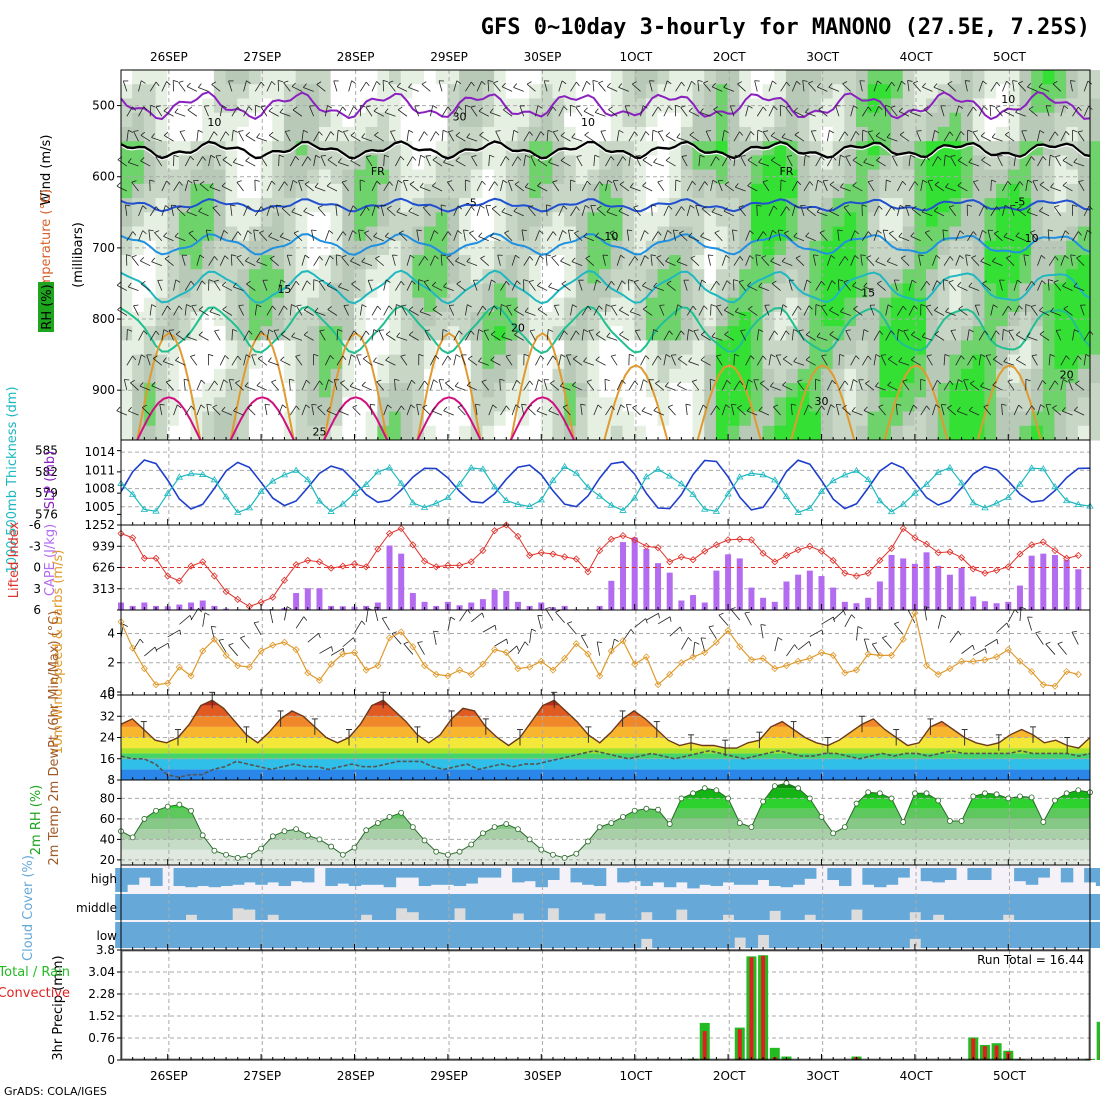 Image resolution: width=1100 pixels, height=1100 pixels. What do you see at coordinates (916, 57) in the screenshot?
I see `date-label-top: 4OCT` at bounding box center [916, 57].